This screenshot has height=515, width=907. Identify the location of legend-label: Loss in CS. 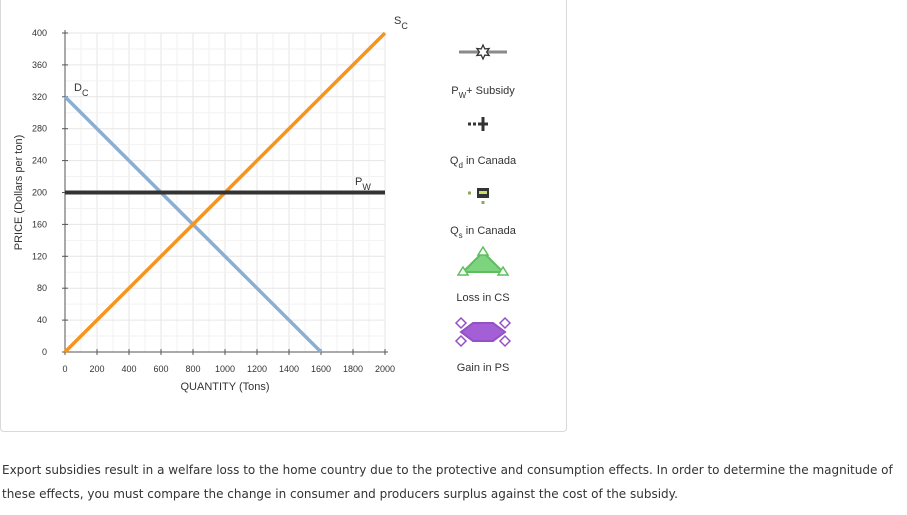
(482, 298).